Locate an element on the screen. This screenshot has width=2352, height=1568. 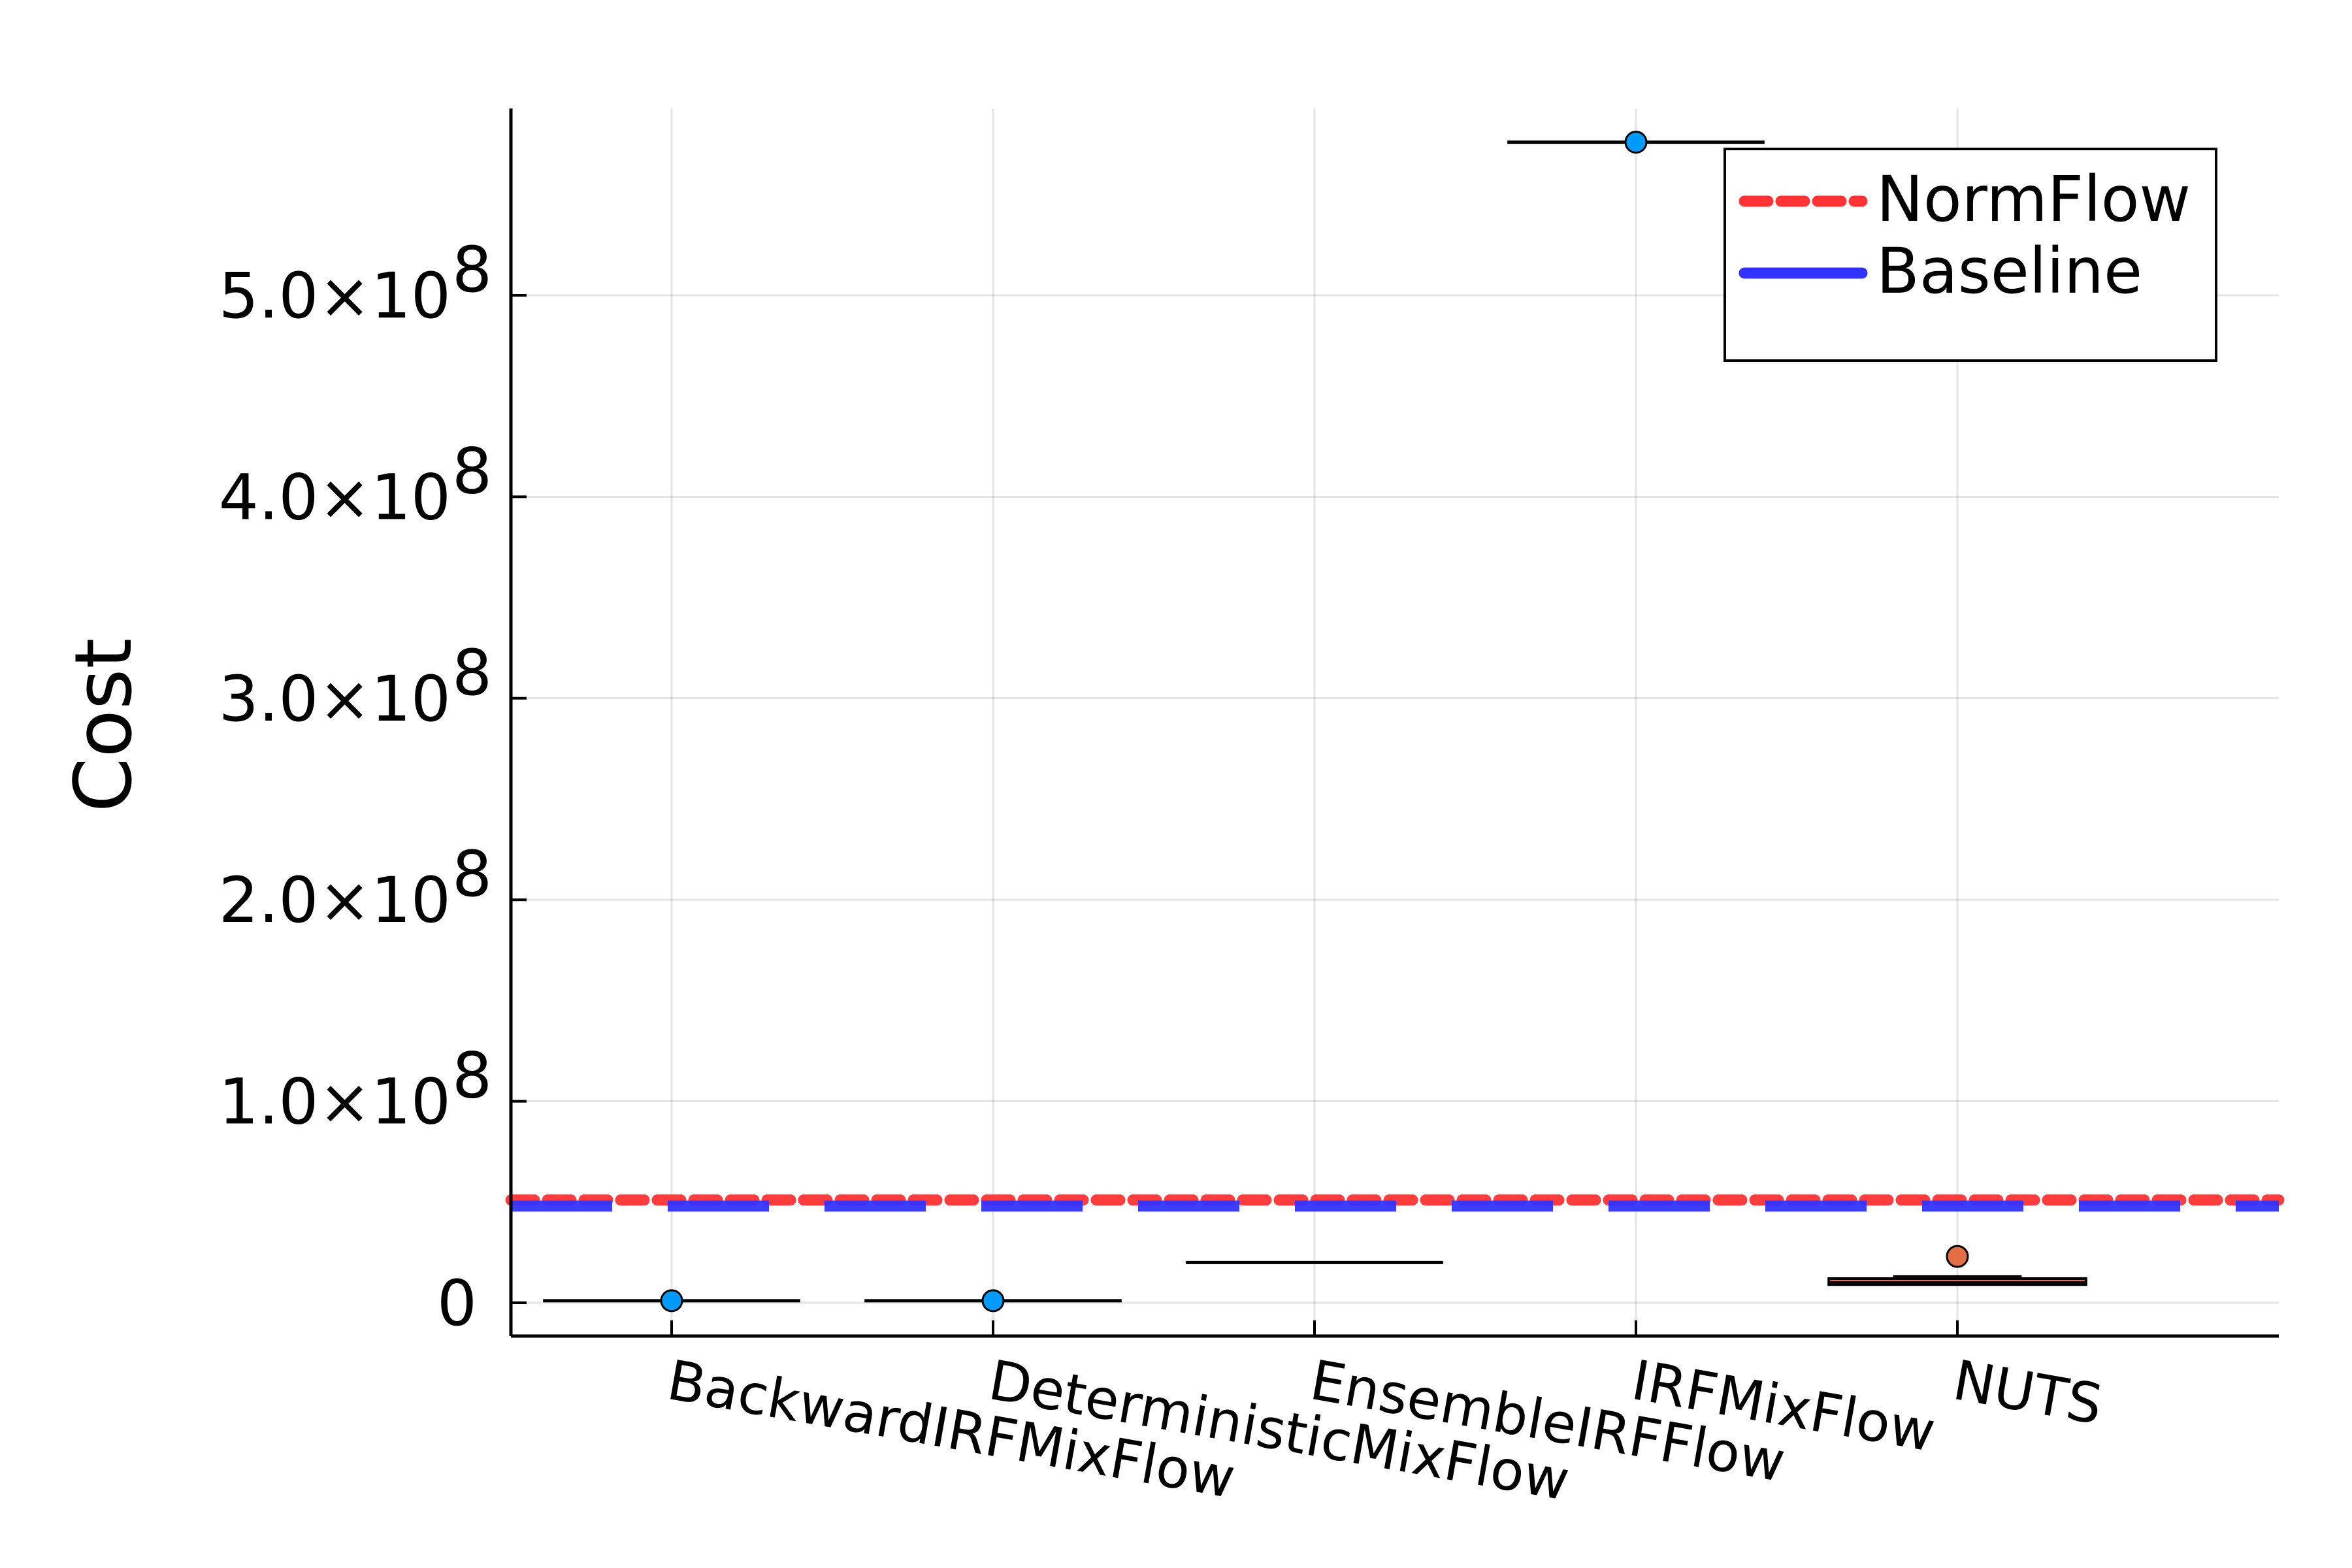
legend-label-baseline: Baseline is located at coordinates (2009, 271).